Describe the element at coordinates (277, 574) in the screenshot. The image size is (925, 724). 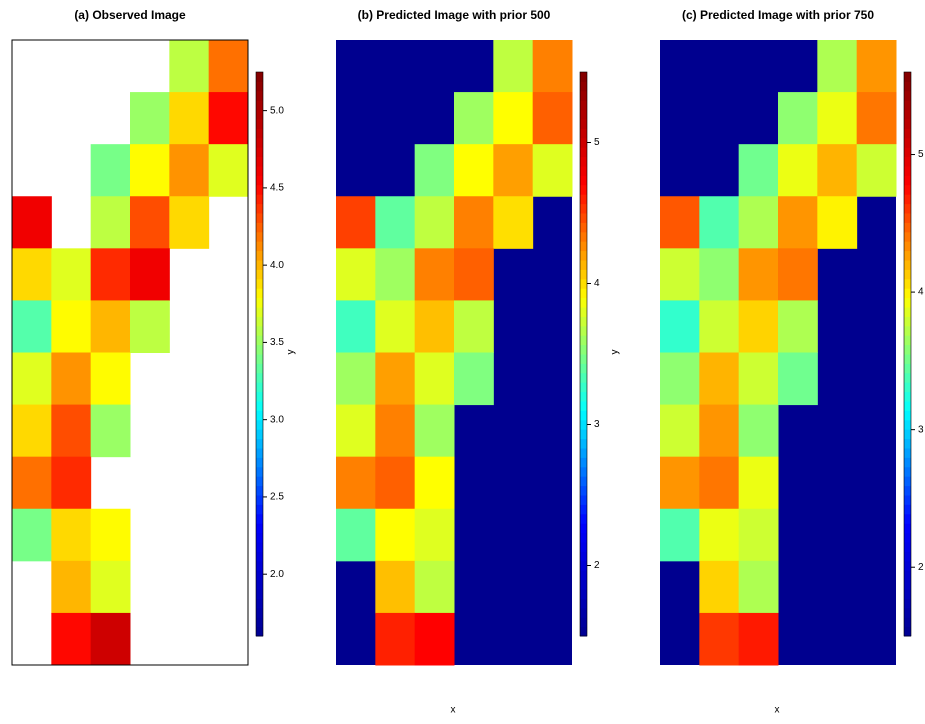
I see `colorbar-tick-label: 2.0` at that location.